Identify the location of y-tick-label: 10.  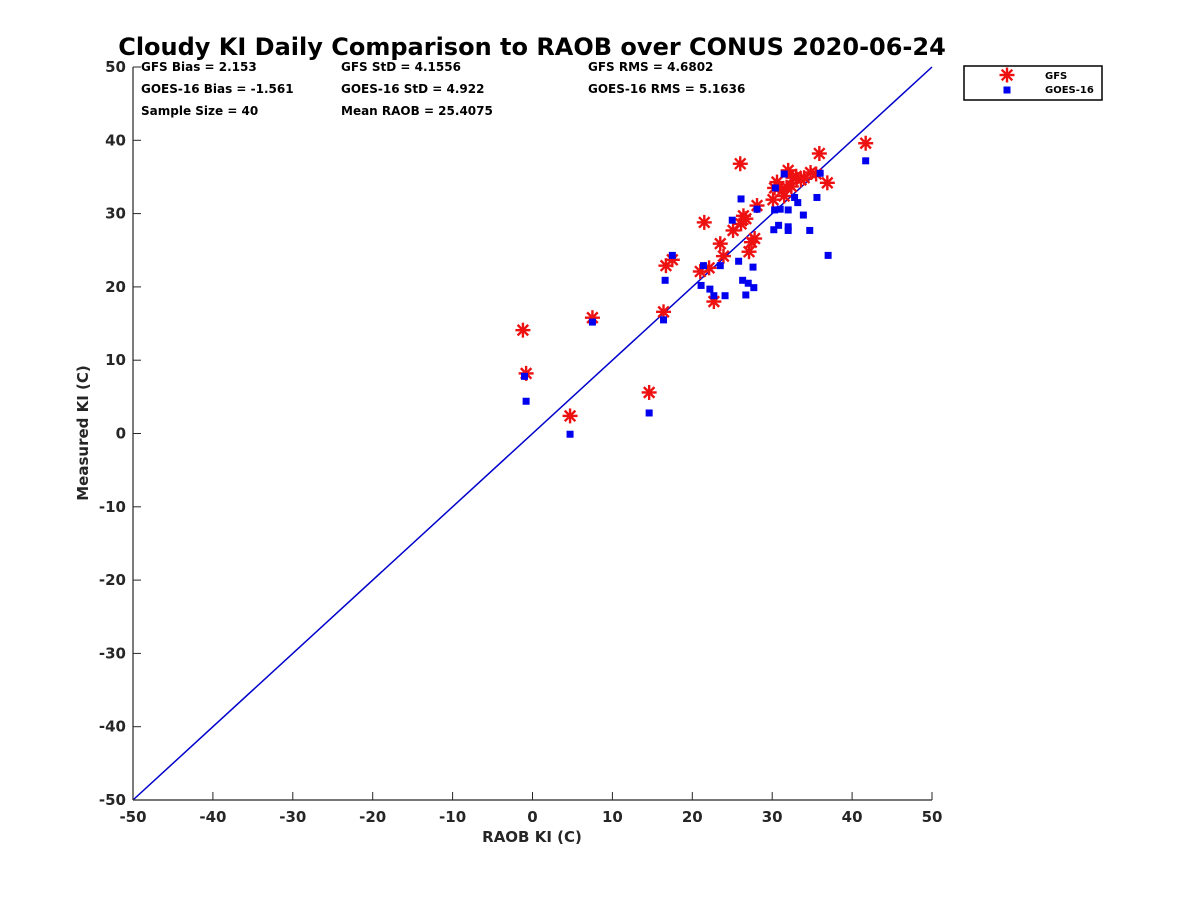
(115, 360).